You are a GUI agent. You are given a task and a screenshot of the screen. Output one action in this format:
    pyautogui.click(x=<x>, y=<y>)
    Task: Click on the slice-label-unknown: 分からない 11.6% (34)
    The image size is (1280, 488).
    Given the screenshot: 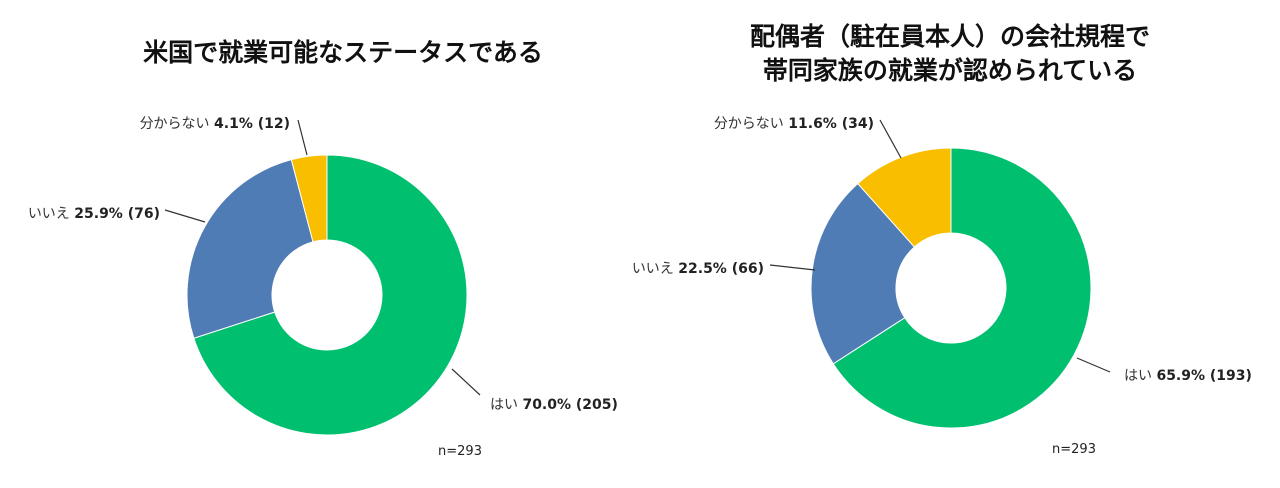 What is the action you would take?
    pyautogui.click(x=794, y=124)
    